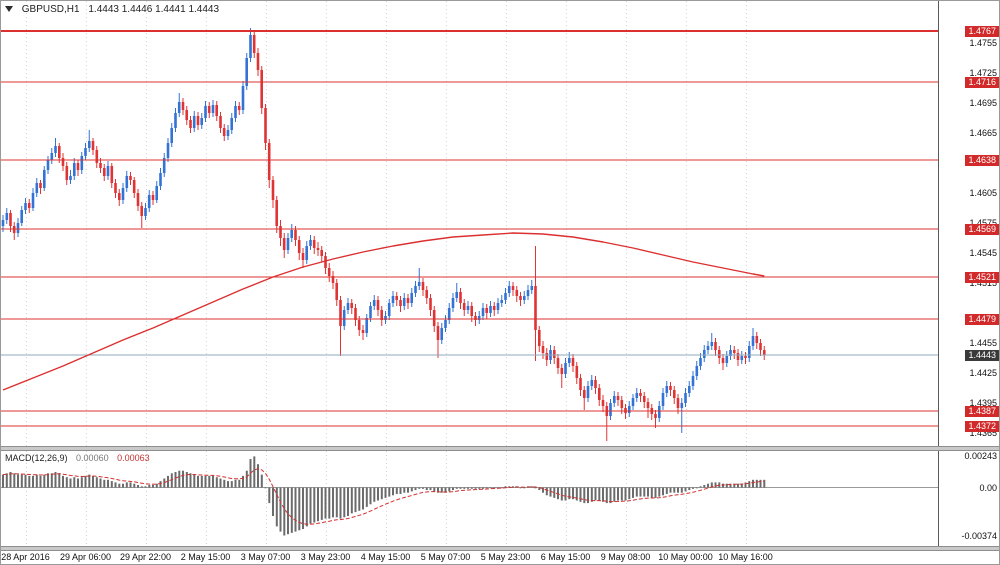 This screenshot has width=1000, height=565. What do you see at coordinates (36, 458) in the screenshot?
I see `macd-name: MACD(12,26,9)` at bounding box center [36, 458].